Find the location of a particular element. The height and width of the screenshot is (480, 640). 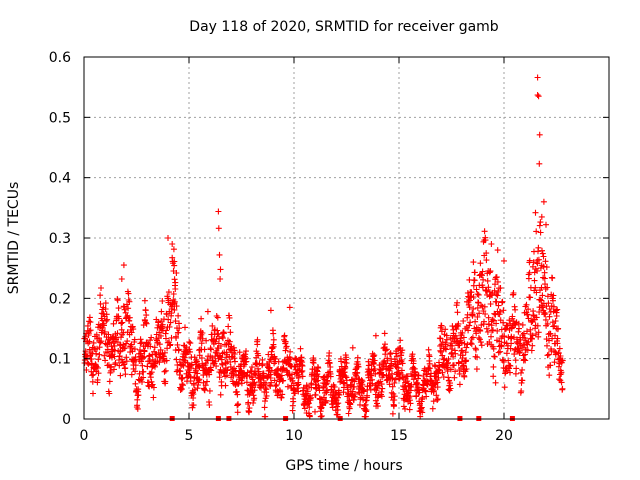

y-tick-label: 0 is located at coordinates (66, 420).